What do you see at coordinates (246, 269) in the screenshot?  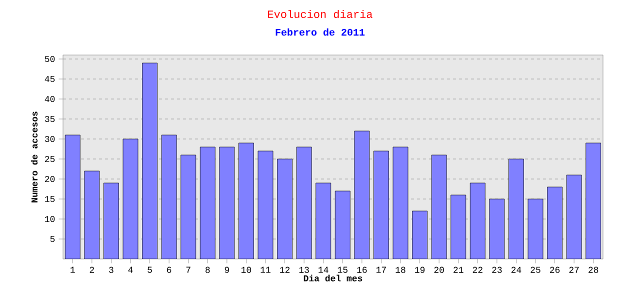 I see `x-tick-label: 10` at bounding box center [246, 269].